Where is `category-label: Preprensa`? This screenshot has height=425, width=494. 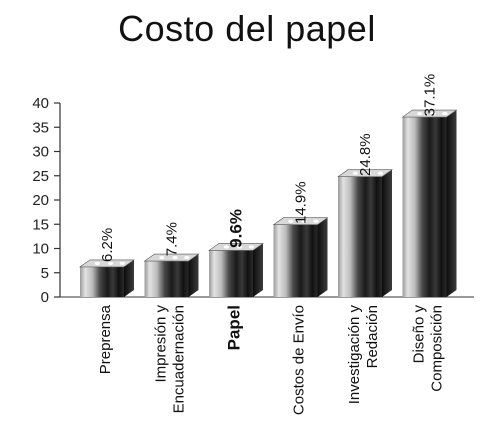
category-label: Preprensa is located at coordinates (105, 339).